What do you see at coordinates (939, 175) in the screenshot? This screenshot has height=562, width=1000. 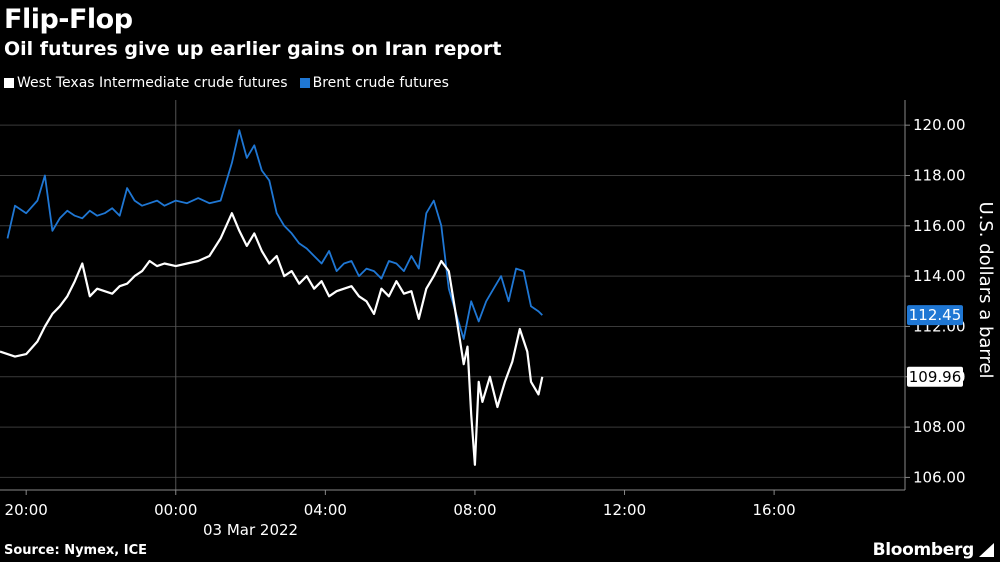 I see `y-tick-label-118.00: 118.00` at bounding box center [939, 175].